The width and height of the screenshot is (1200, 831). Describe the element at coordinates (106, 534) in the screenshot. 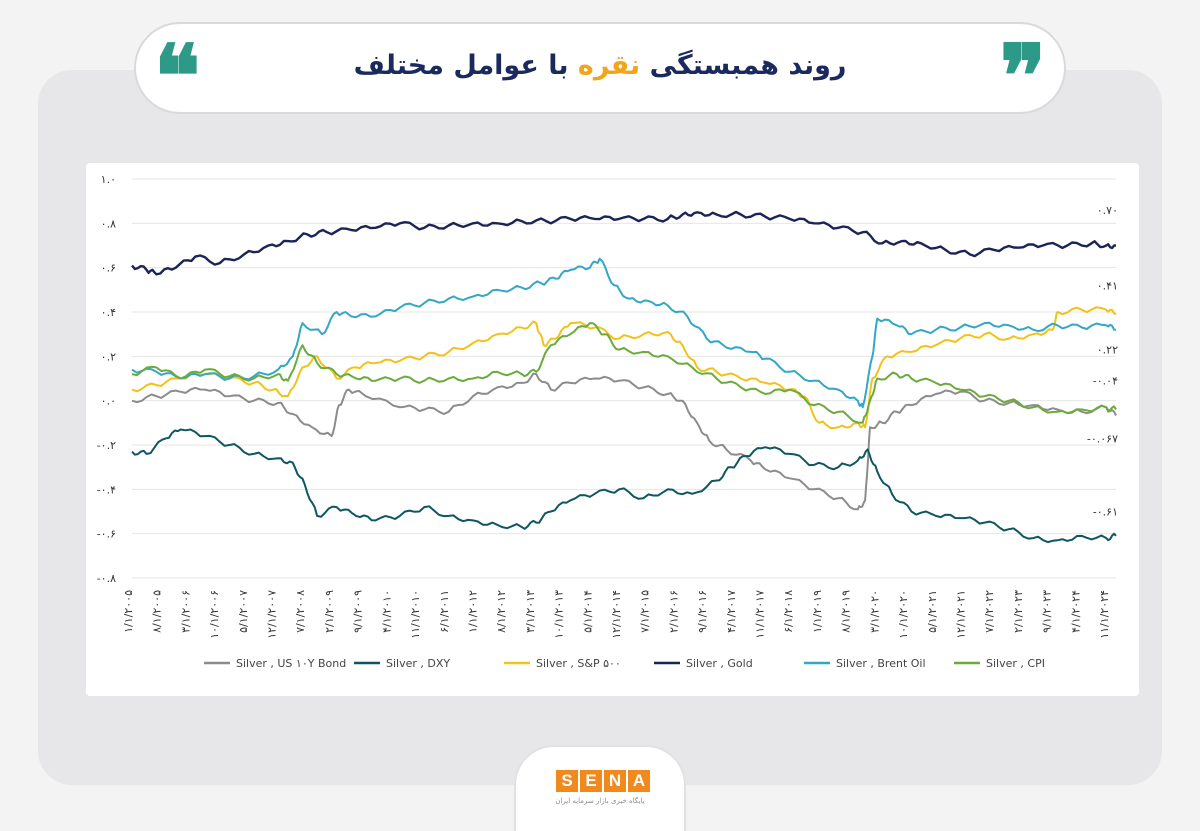

I see `y-tick-label: -۰.۶` at that location.